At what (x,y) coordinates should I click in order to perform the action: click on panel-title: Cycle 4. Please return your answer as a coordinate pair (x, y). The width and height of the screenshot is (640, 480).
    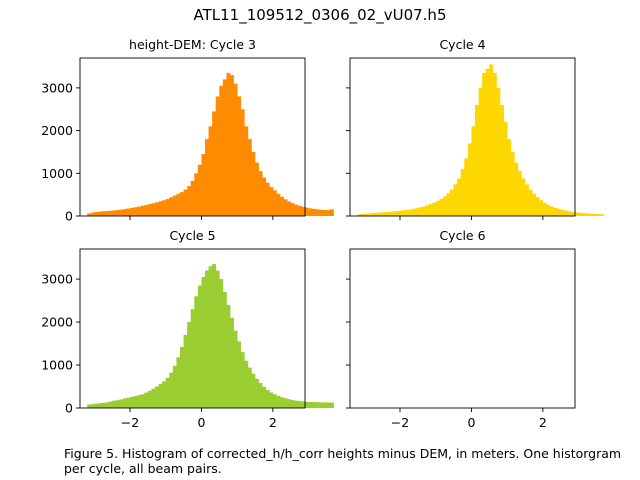
    Looking at the image, I should click on (462, 44).